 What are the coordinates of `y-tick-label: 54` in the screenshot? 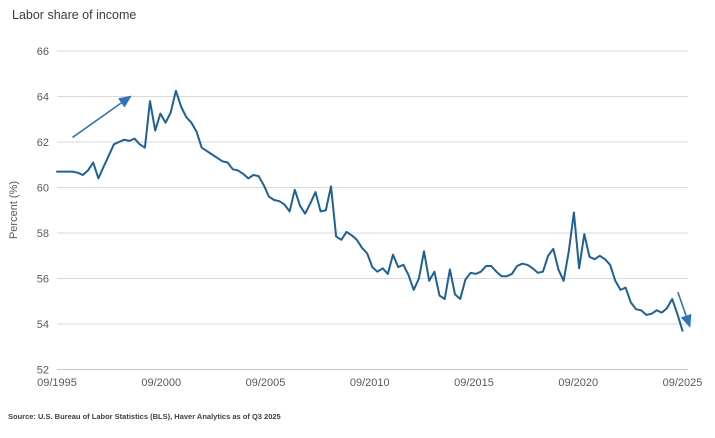 It's located at (43, 325).